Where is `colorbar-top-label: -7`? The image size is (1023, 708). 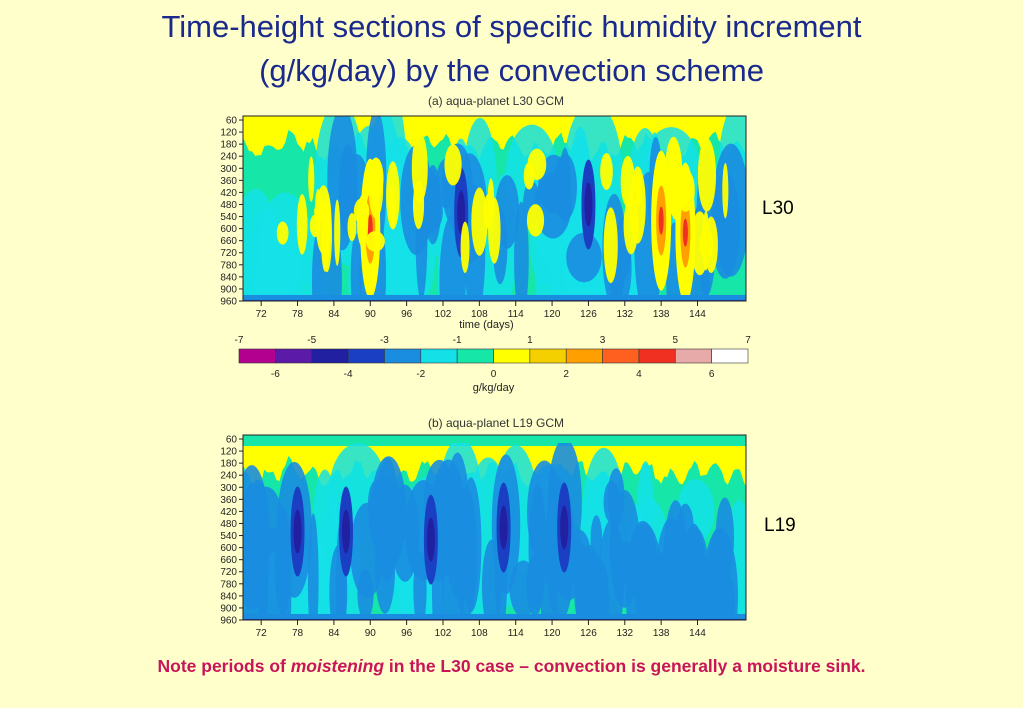 colorbar-top-label: -7 is located at coordinates (239, 340).